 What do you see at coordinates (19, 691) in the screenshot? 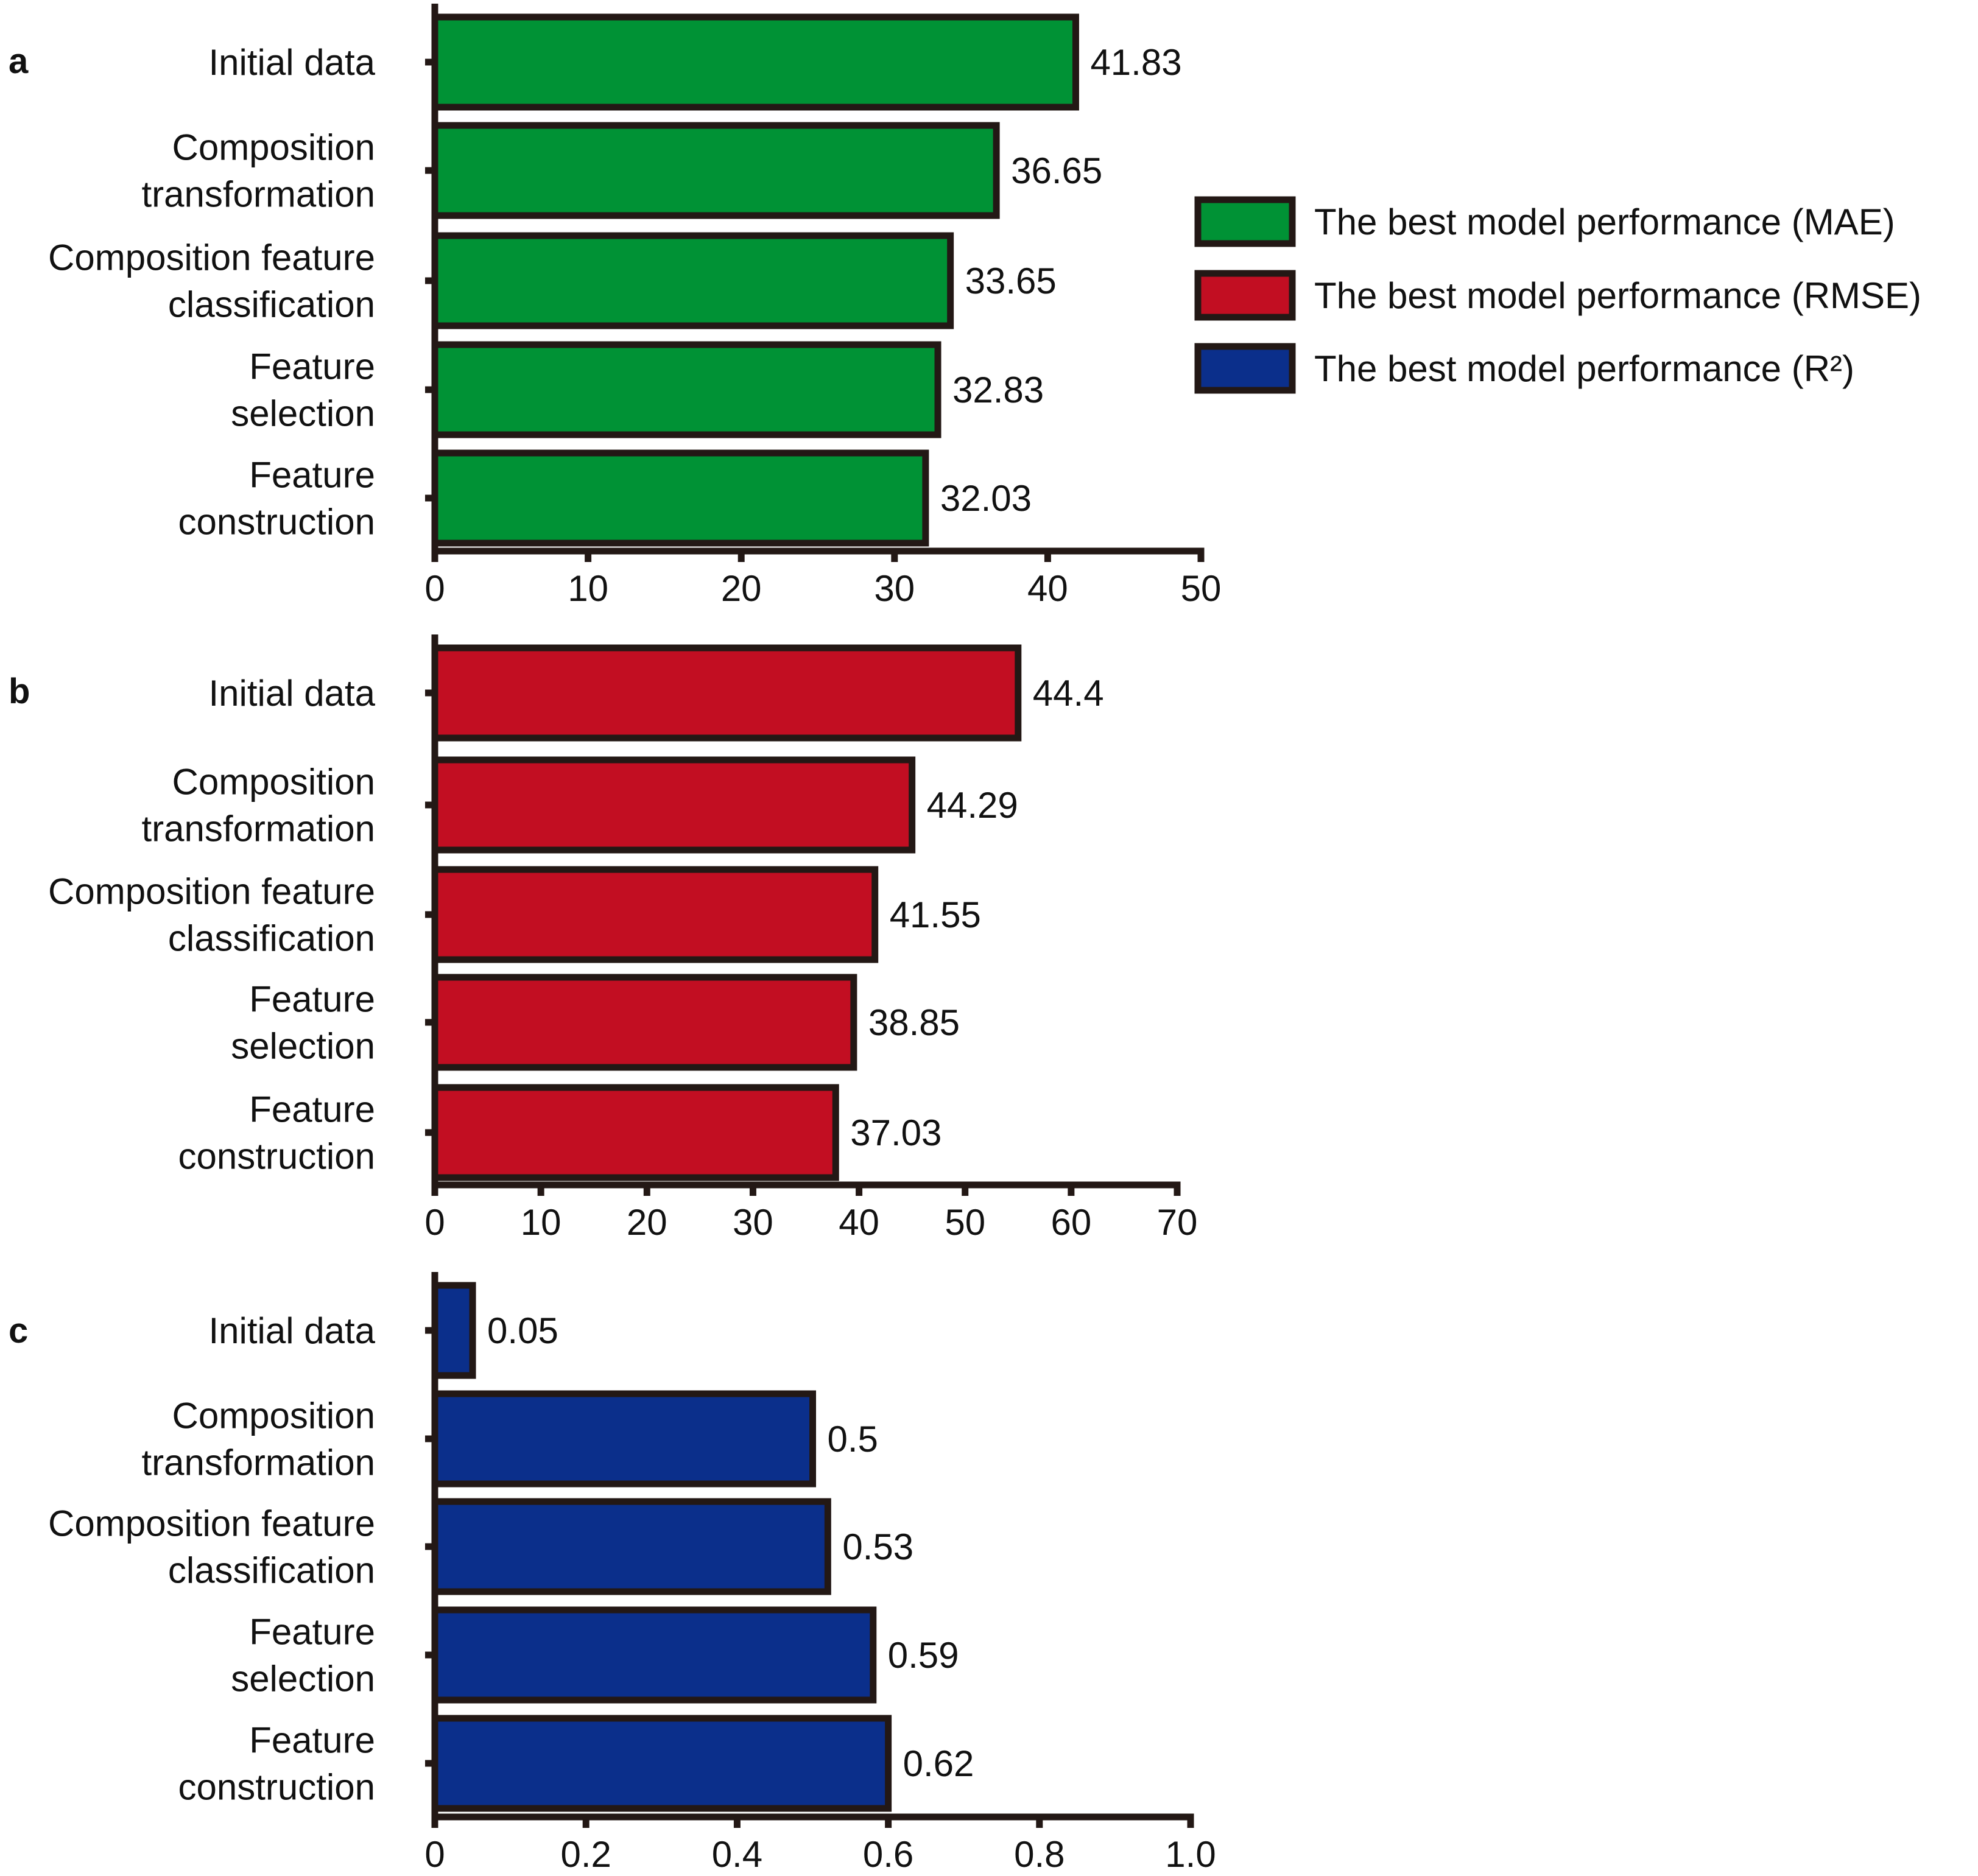
I see `panel-letter-b: b` at bounding box center [19, 691].